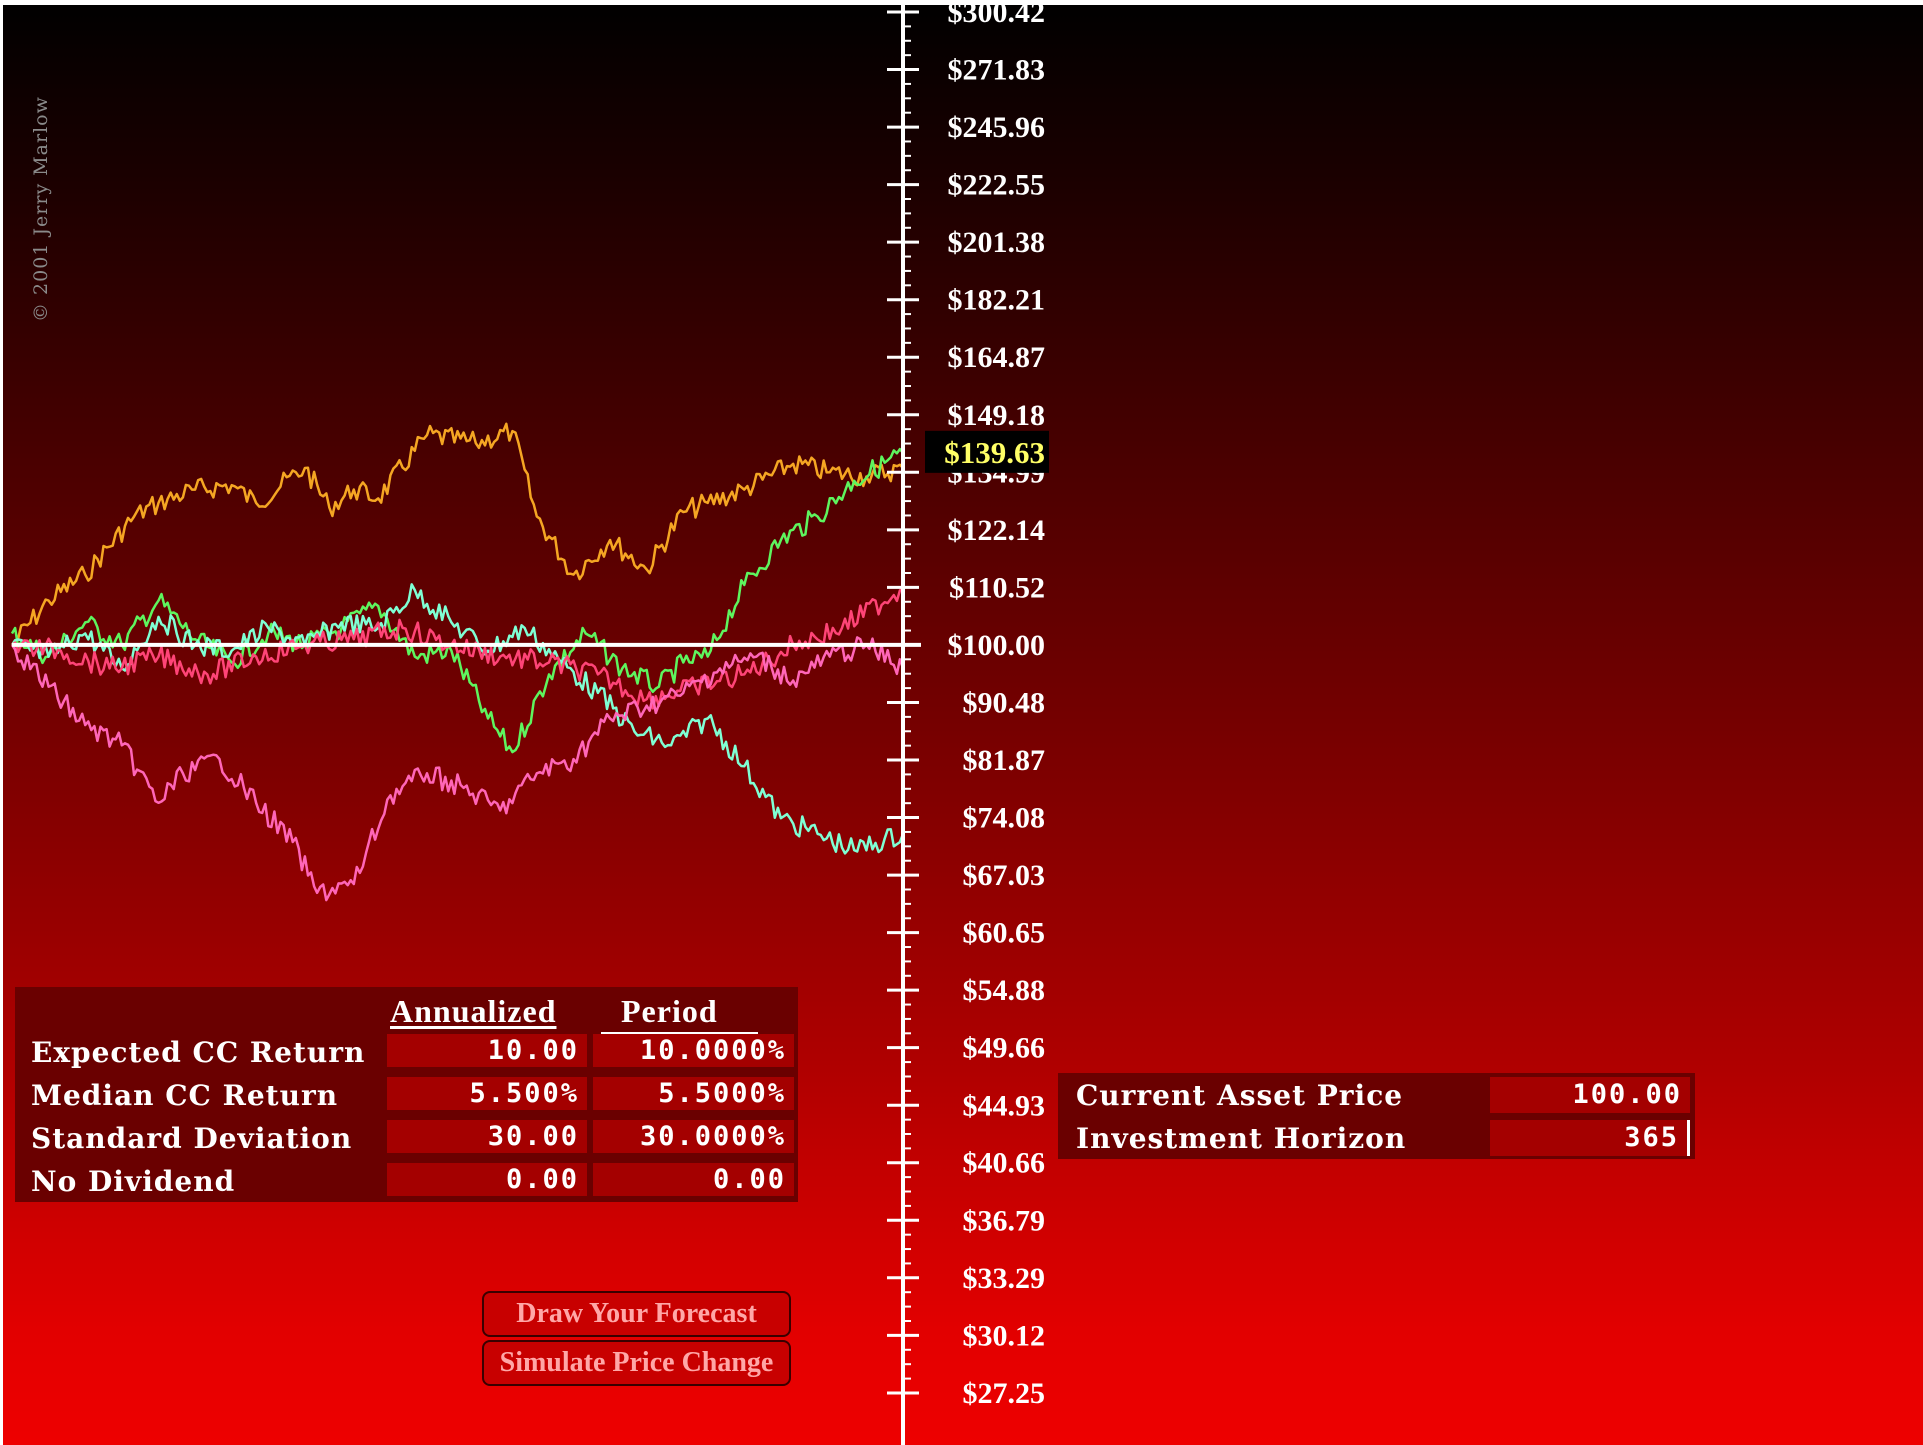  What do you see at coordinates (1004, 990) in the screenshot?
I see `y-tick-label: $54.88` at bounding box center [1004, 990].